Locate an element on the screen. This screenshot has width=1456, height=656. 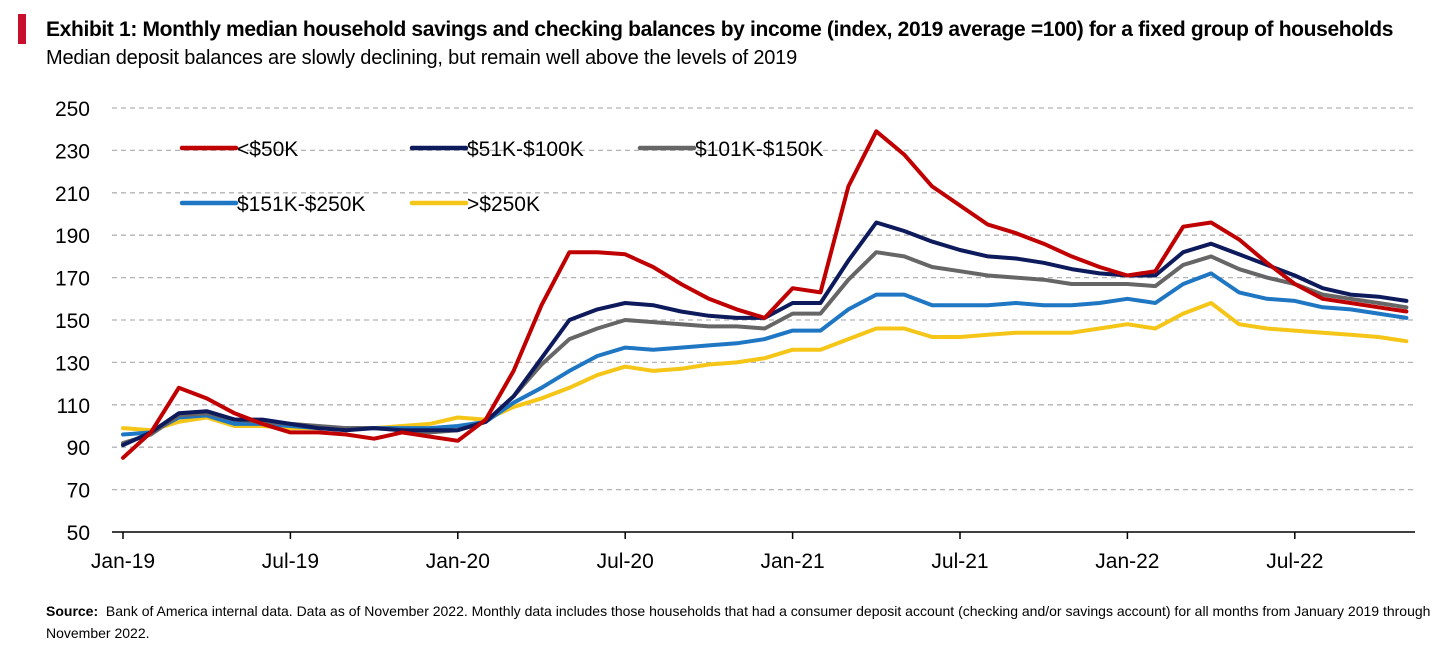
y-tick-label: 110 is located at coordinates (73, 406).